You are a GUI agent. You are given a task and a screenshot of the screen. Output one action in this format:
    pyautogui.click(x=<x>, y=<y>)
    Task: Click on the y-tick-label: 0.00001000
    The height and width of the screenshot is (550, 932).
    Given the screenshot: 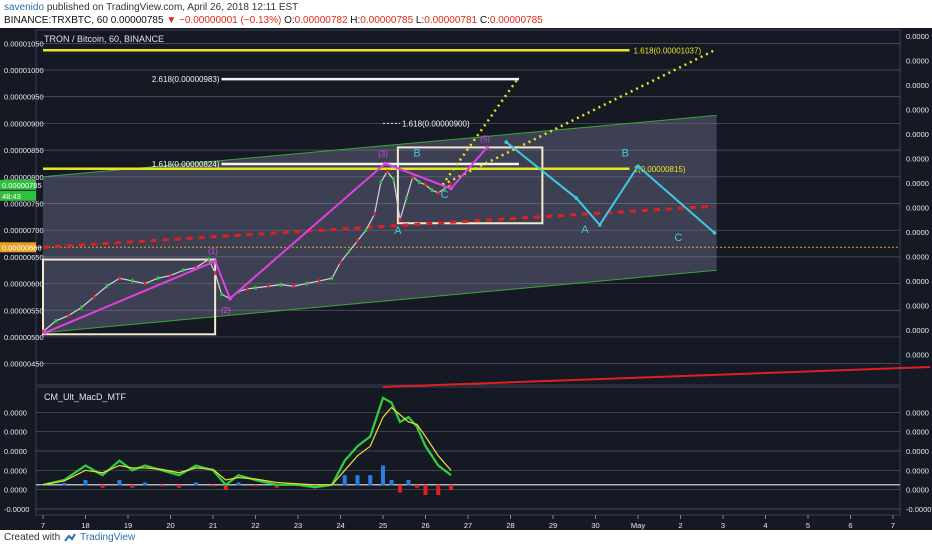 What is the action you would take?
    pyautogui.click(x=24, y=70)
    